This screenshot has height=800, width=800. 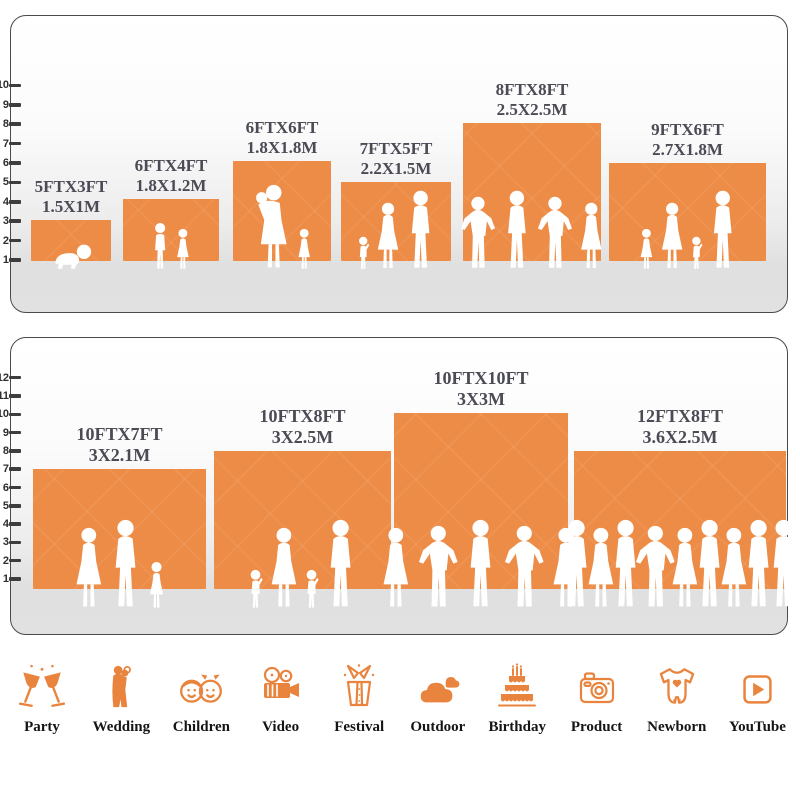 I want to click on backdrop-10ftx7ft: 10FTX7FT 3X2.1M, so click(x=119, y=506).